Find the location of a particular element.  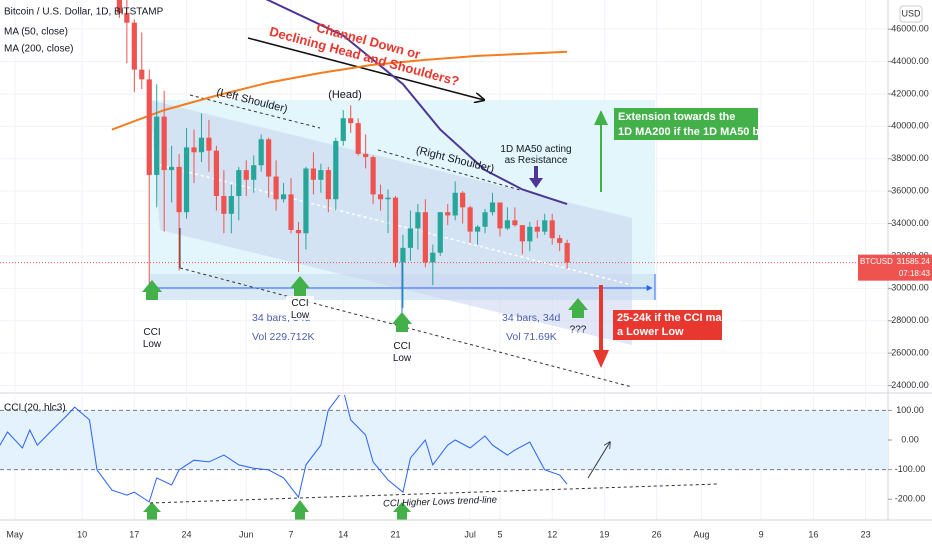

ma50-arrow is located at coordinates (536, 177).